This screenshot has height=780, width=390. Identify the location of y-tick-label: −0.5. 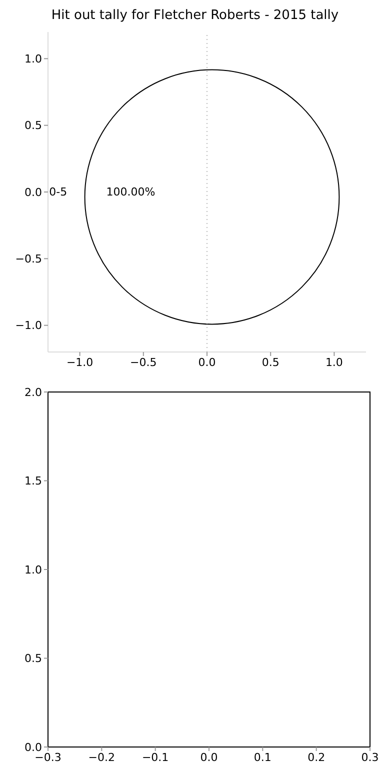
(28, 259).